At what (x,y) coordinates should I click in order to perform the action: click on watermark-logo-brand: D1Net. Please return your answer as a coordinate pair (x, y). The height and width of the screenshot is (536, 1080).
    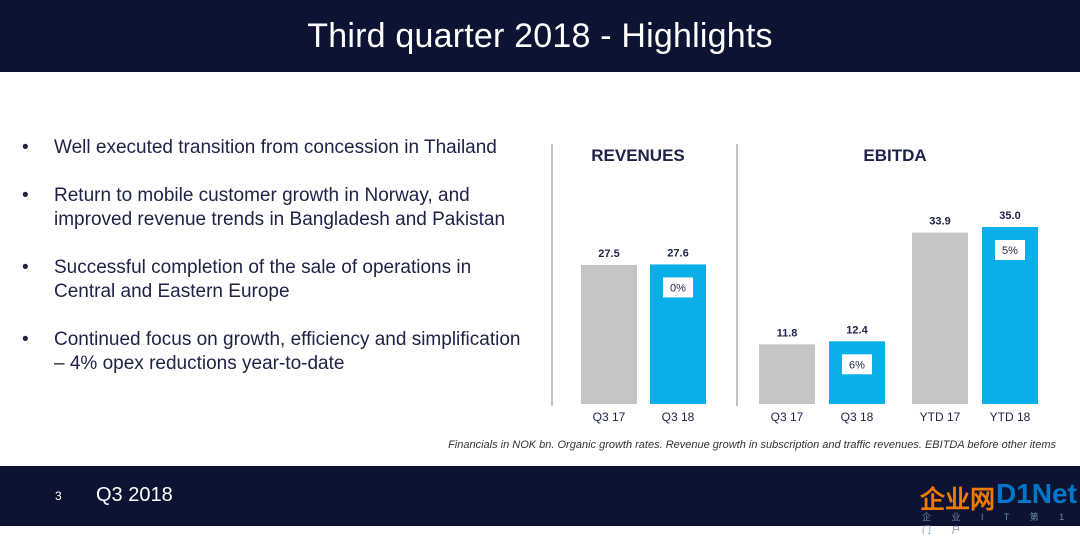
    Looking at the image, I should click on (1036, 493).